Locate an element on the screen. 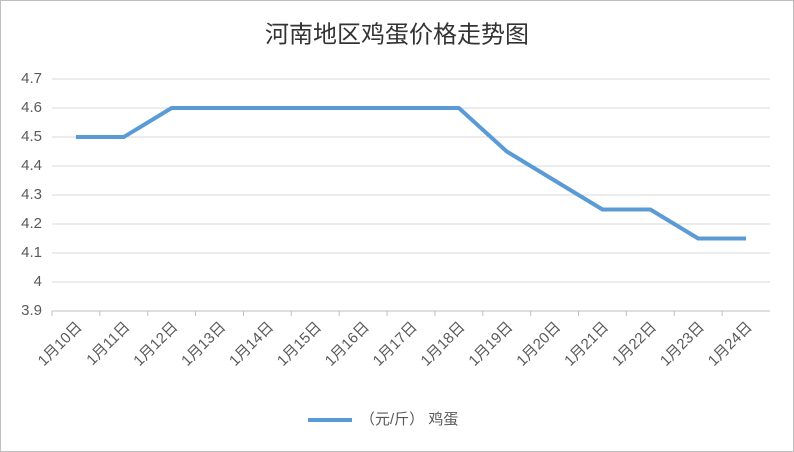 This screenshot has height=452, width=794. y-tick-label: 4.5 is located at coordinates (31, 136).